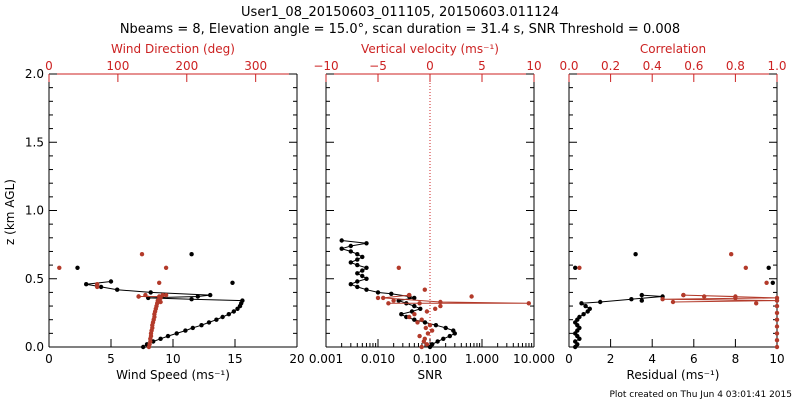 The image size is (800, 400). I want to click on y-tick-label: 1.5, so click(34, 142).